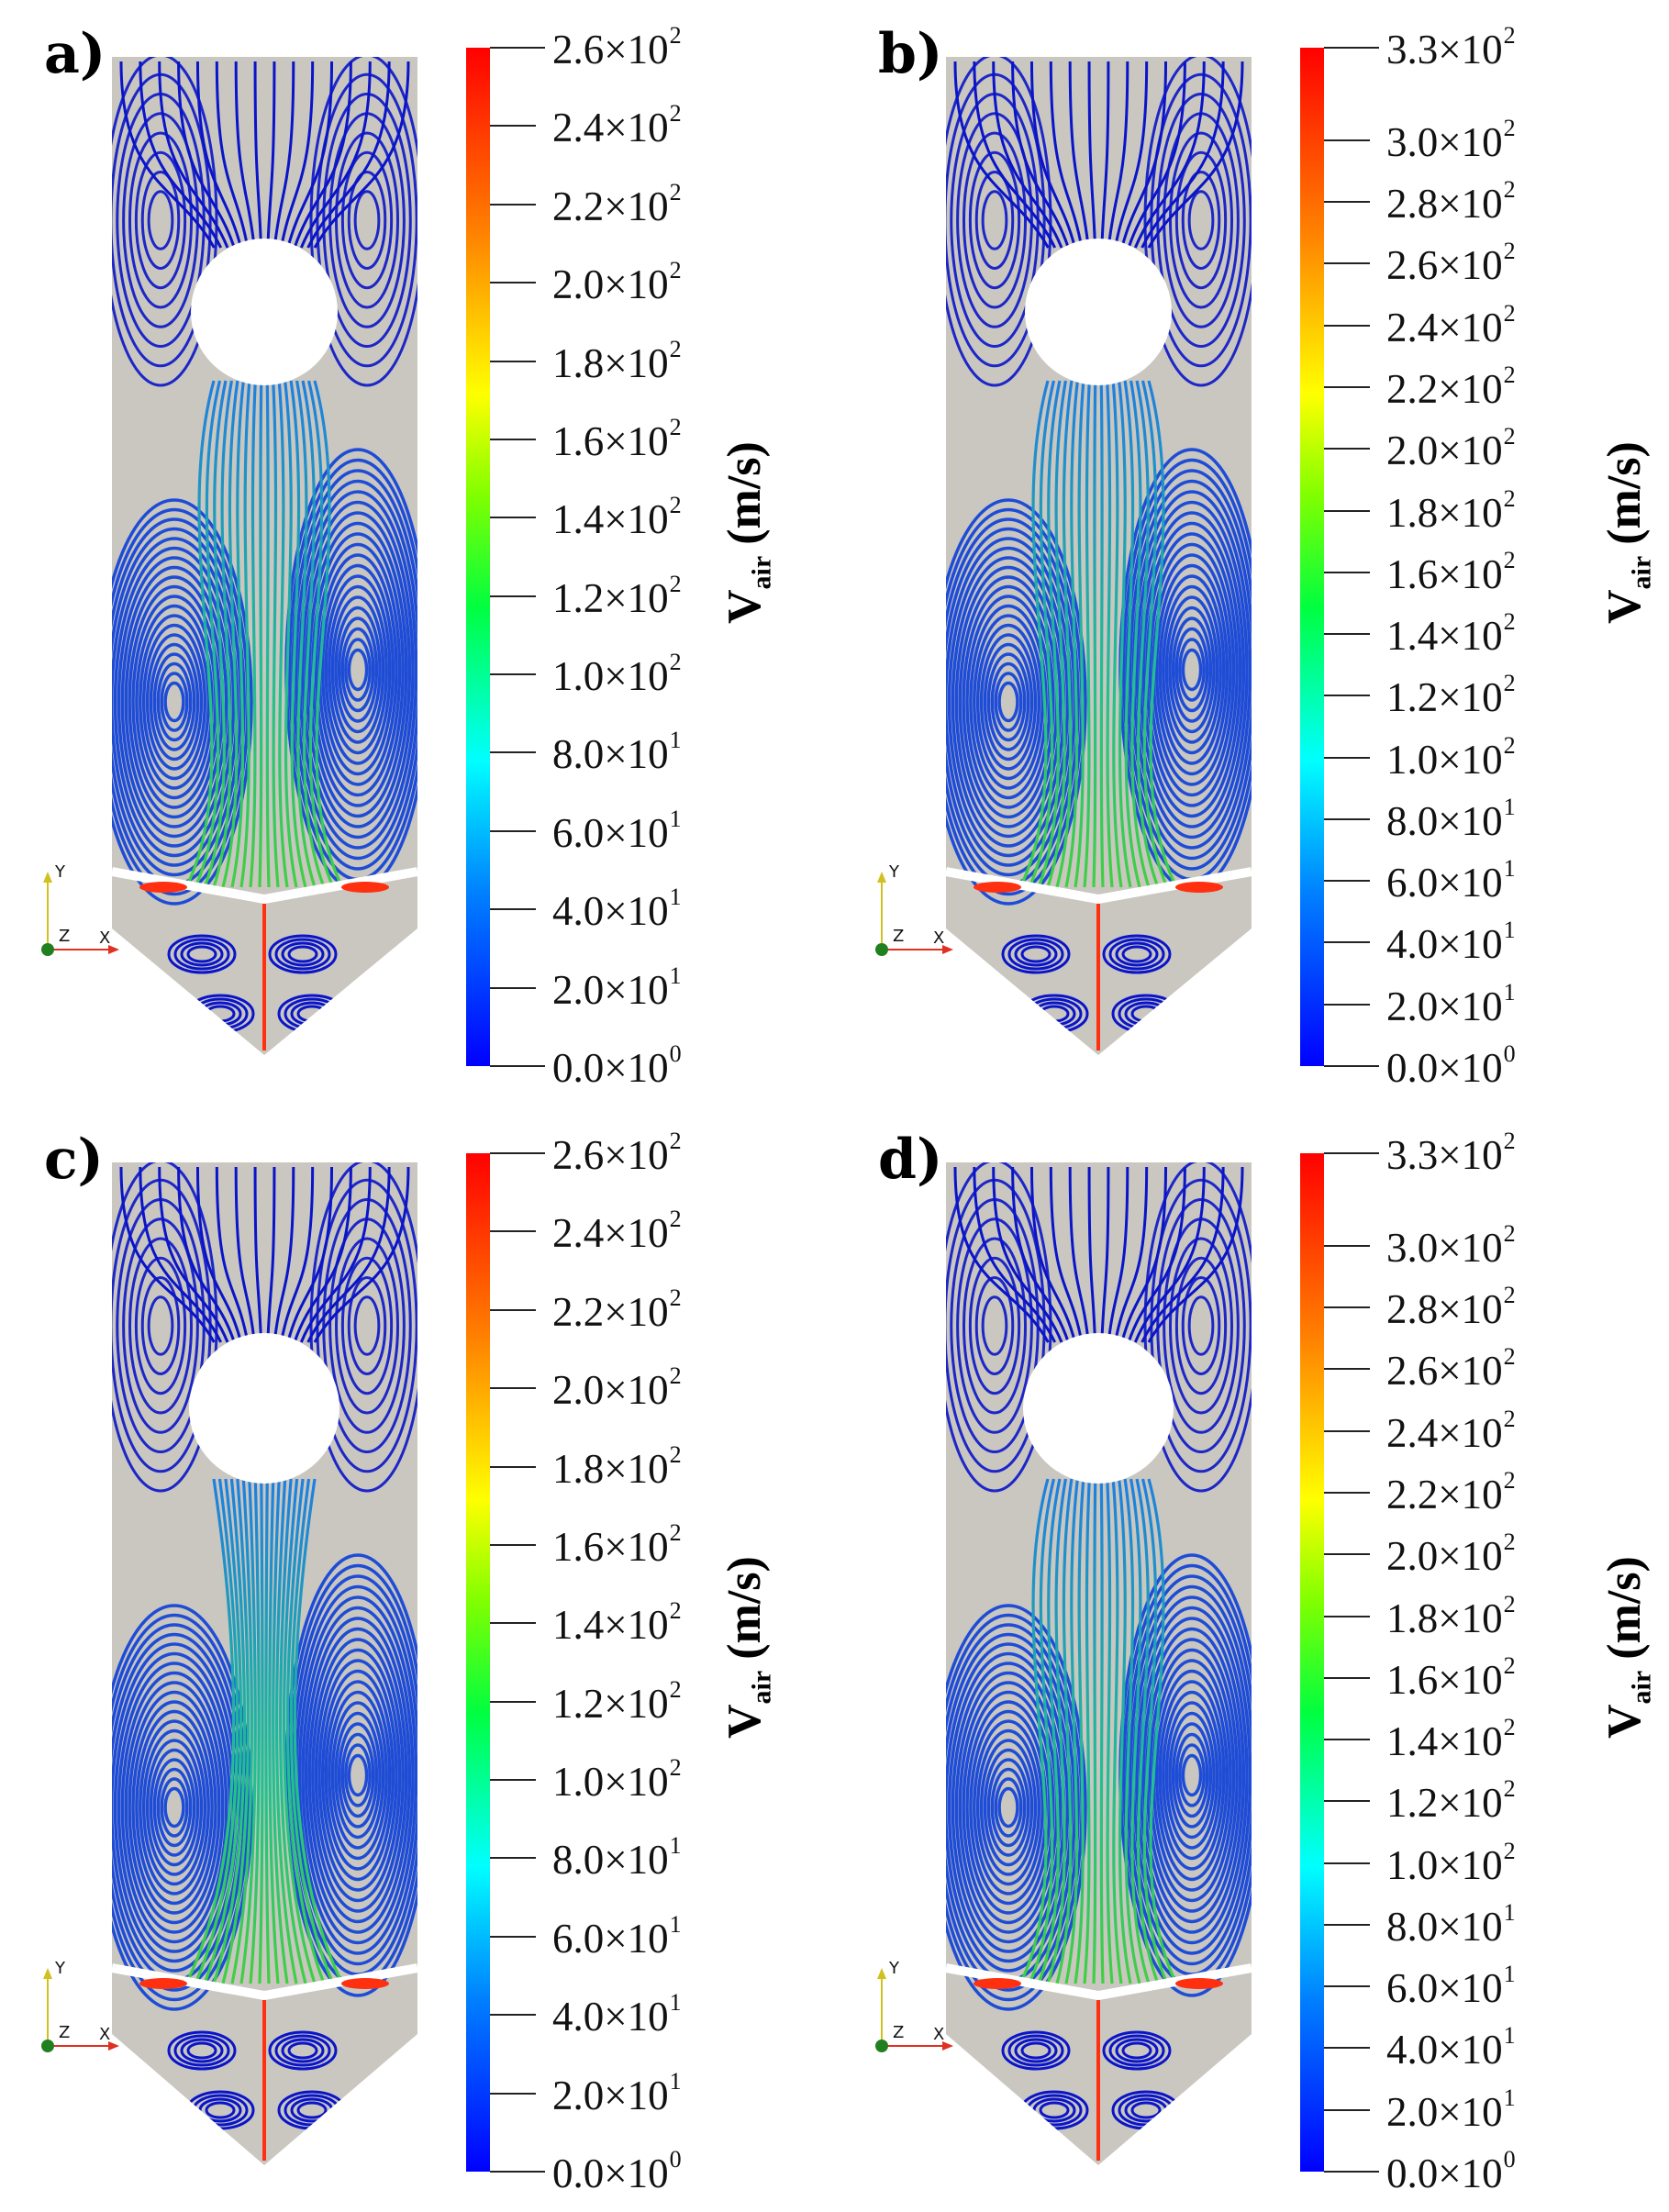  What do you see at coordinates (1451, 571) in the screenshot?
I see `colorbar-tick-label: 1.6×10²` at bounding box center [1451, 571].